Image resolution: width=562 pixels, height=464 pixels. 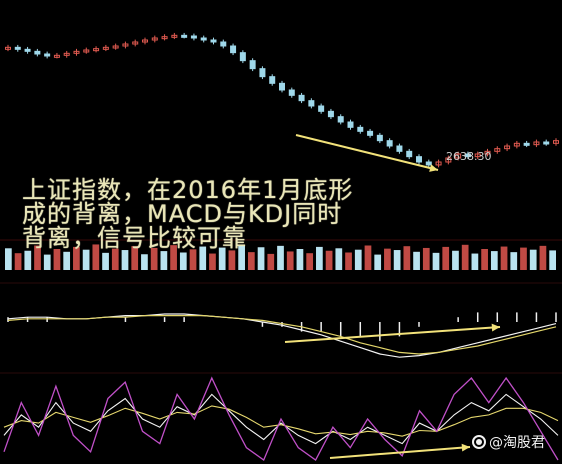 What do you see at coordinates (367, 152) in the screenshot?
I see `price-divergence-arrow-shaft` at bounding box center [367, 152].